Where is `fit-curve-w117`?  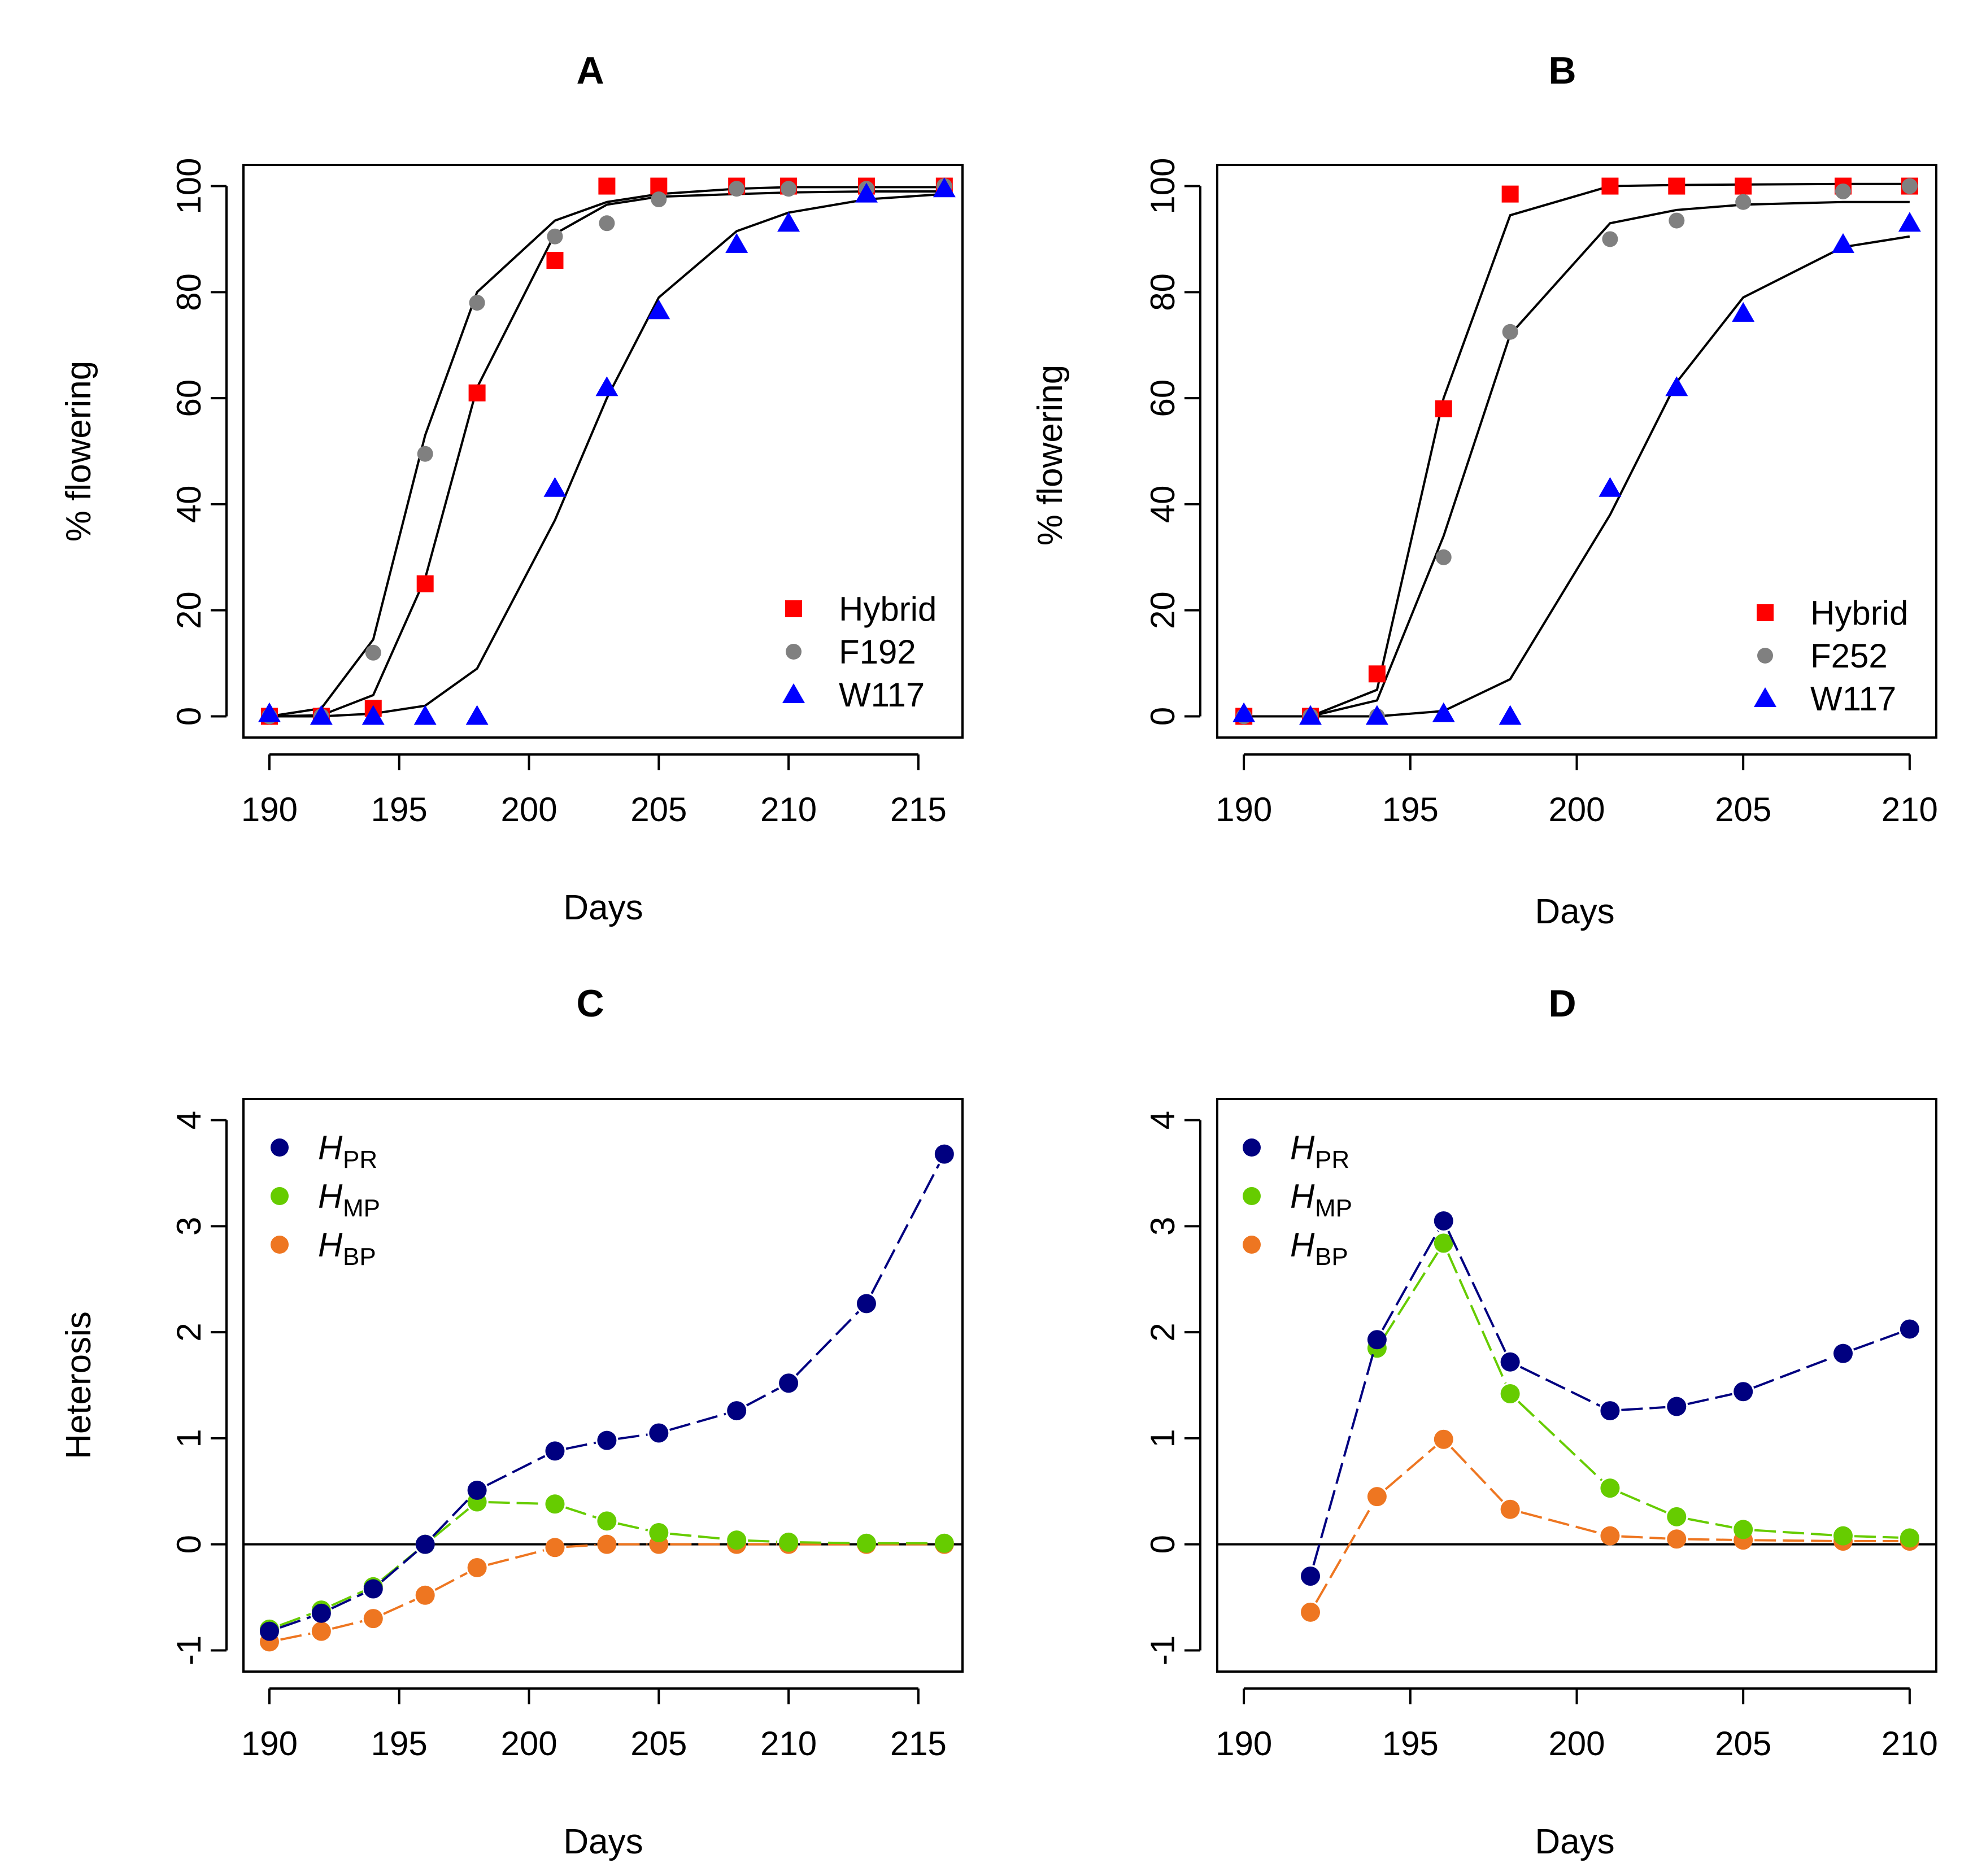 fit-curve-w117 is located at coordinates (606, 455).